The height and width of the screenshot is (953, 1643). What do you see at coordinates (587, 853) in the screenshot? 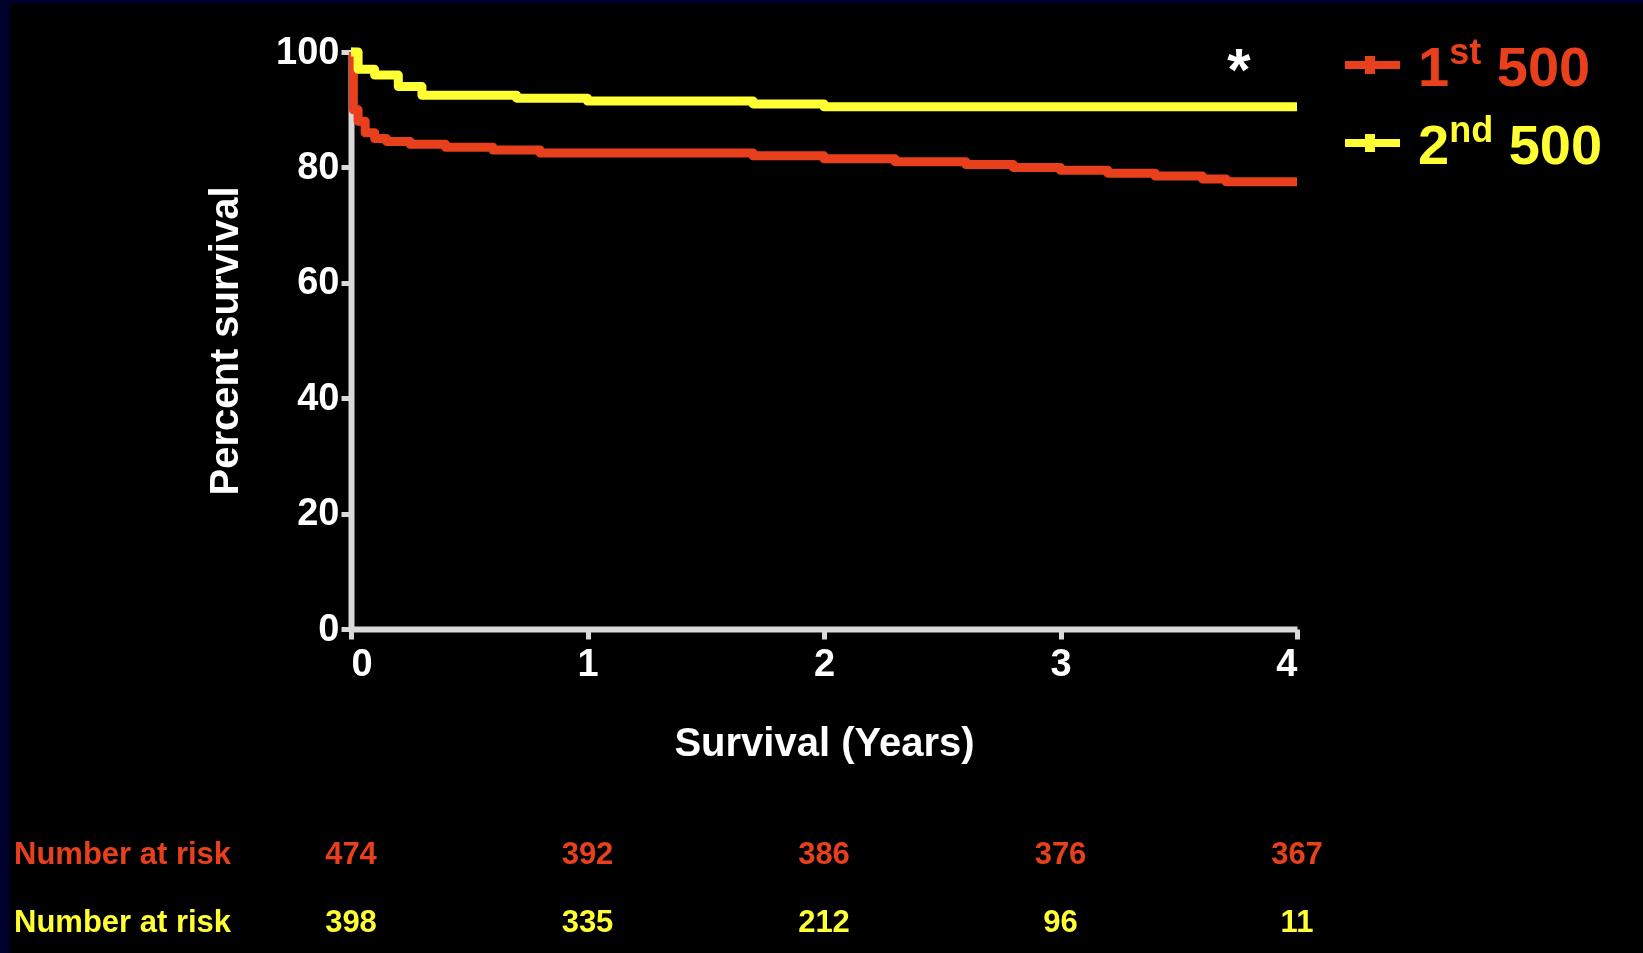
I see `text: 392` at bounding box center [587, 853].